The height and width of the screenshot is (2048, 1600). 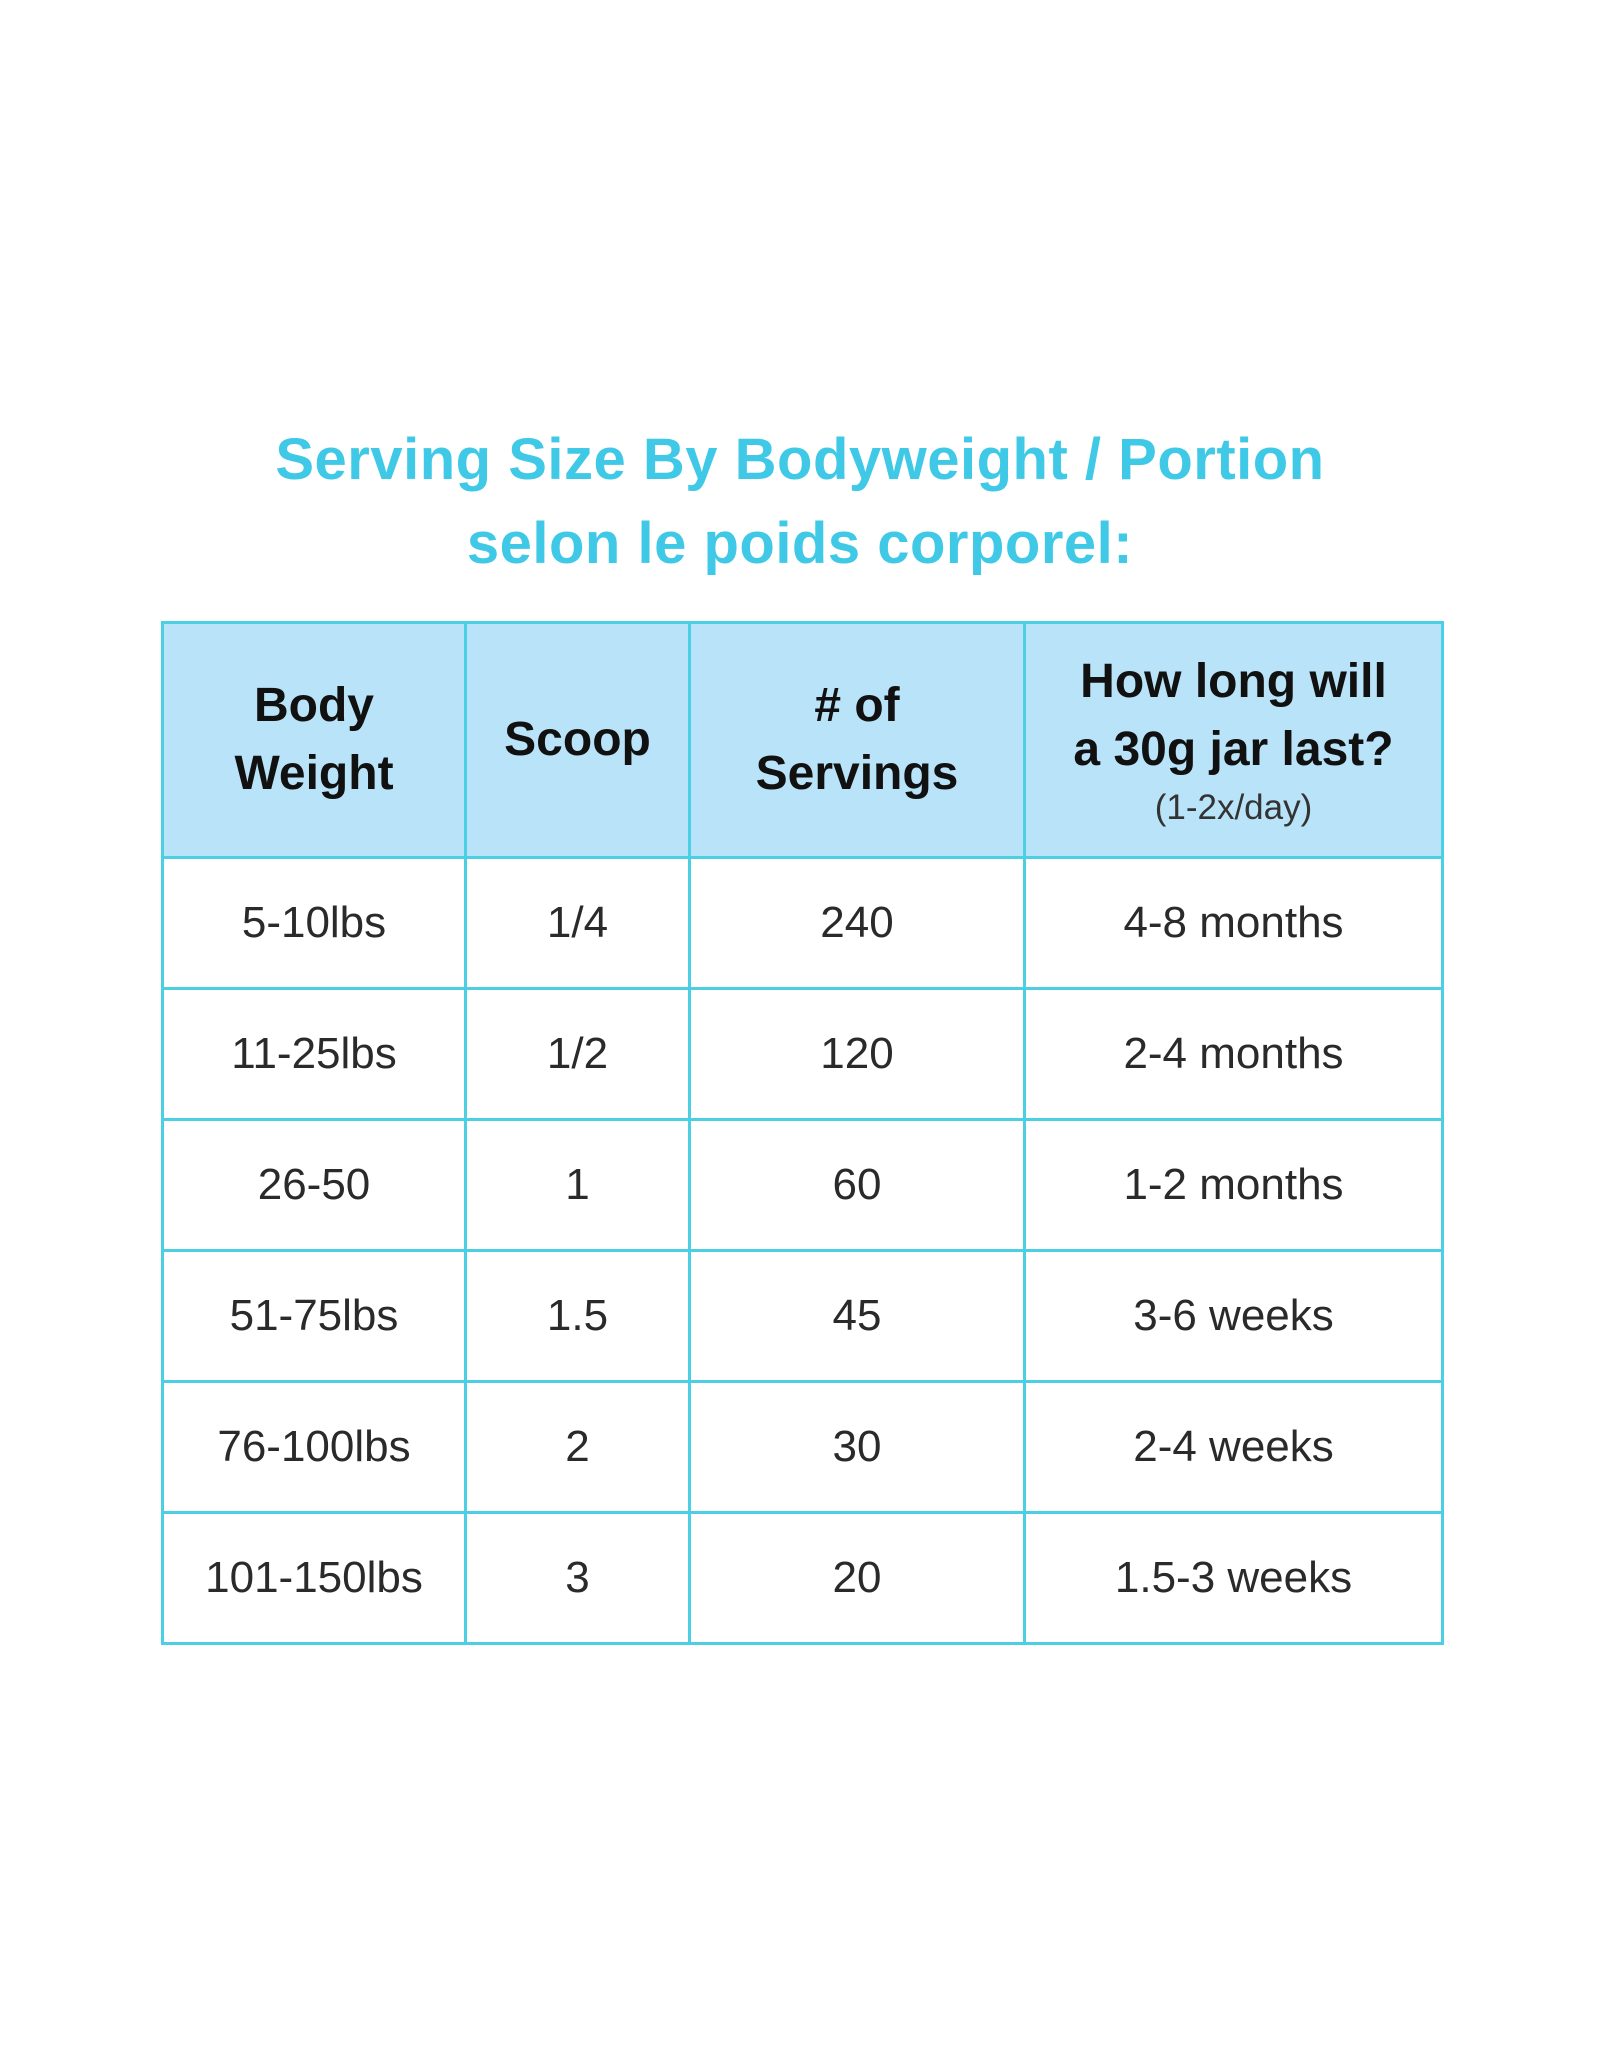 What do you see at coordinates (577, 1316) in the screenshot?
I see `cell-scoop: 1.5` at bounding box center [577, 1316].